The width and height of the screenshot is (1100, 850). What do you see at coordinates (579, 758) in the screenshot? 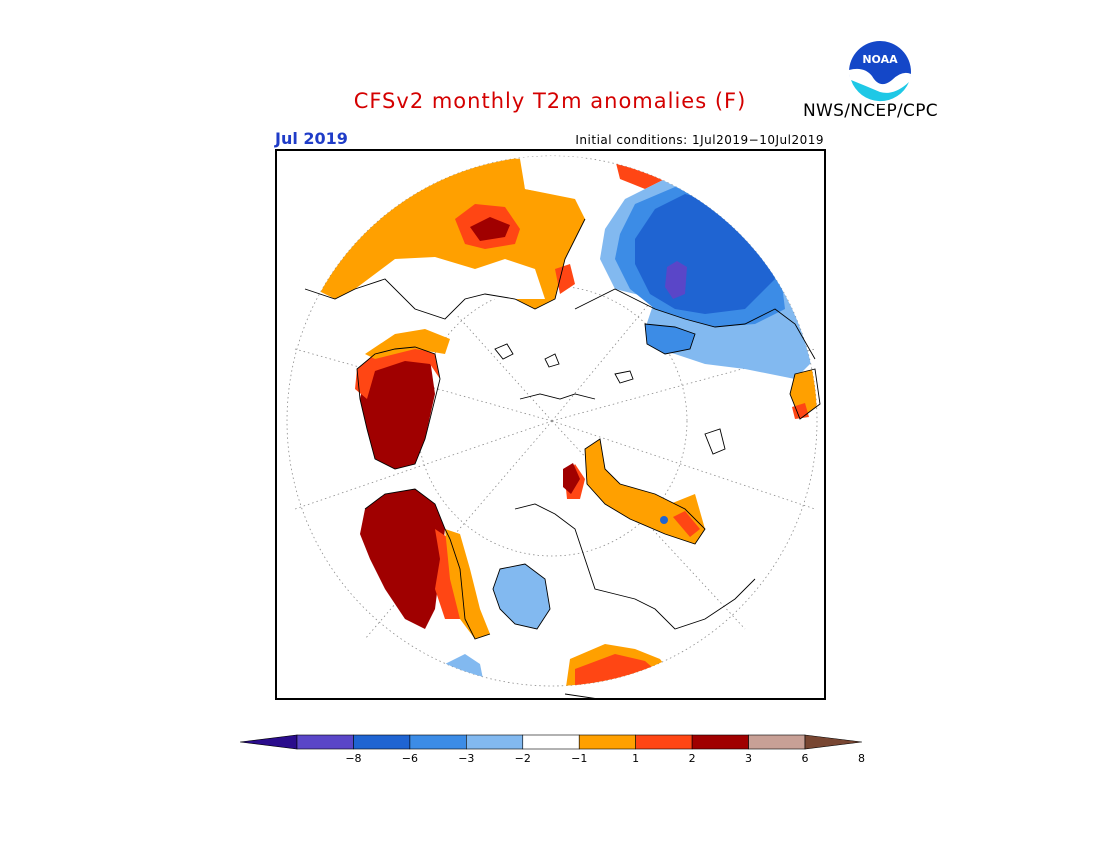
I see `colorbar-tick-label: −1` at bounding box center [579, 758].